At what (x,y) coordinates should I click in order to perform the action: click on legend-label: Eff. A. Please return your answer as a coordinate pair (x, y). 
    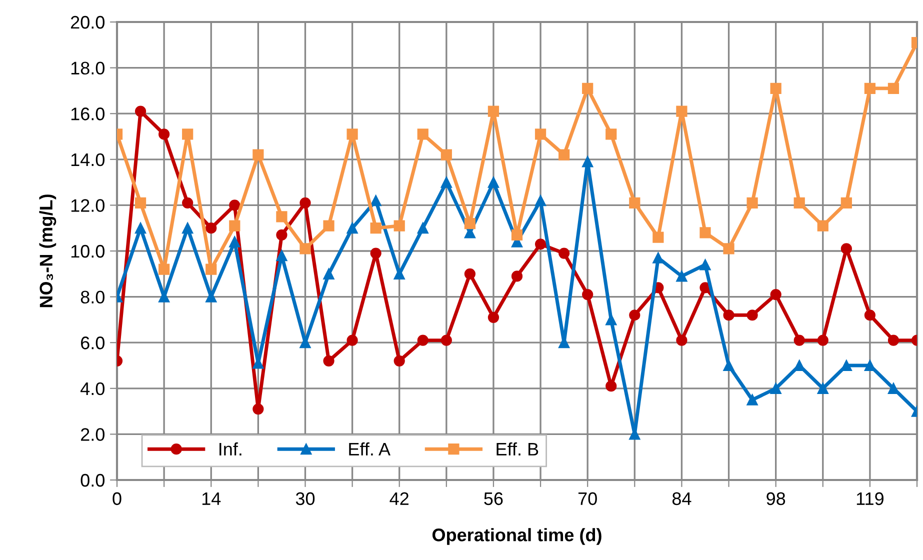
    Looking at the image, I should click on (369, 449).